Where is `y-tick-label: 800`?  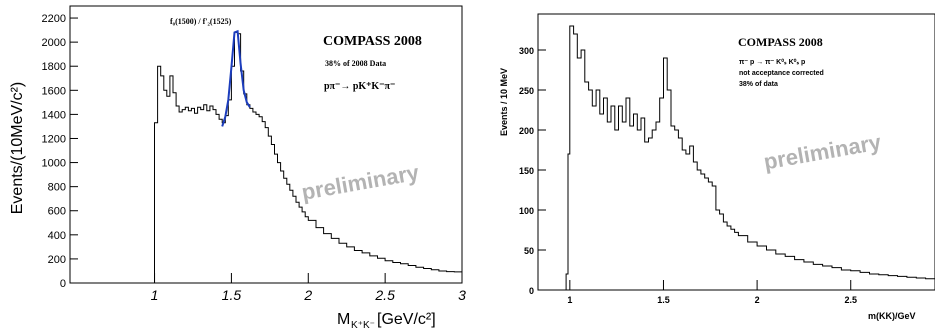
y-tick-label: 800 is located at coordinates (57, 188).